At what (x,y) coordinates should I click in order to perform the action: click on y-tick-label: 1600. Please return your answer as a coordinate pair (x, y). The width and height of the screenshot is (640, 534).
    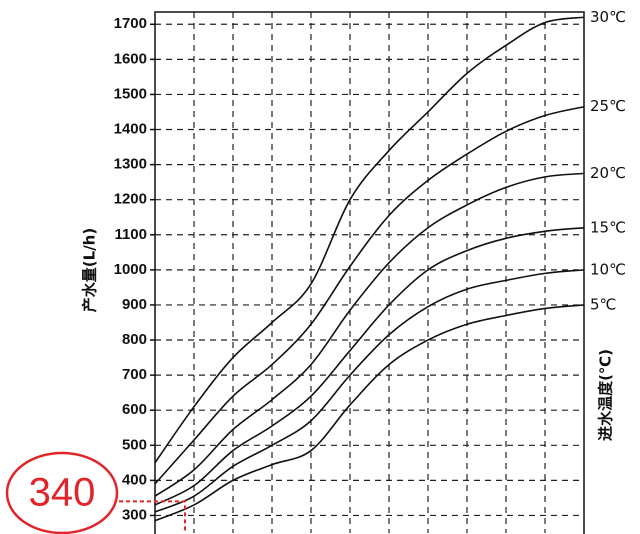
    Looking at the image, I should click on (130, 58).